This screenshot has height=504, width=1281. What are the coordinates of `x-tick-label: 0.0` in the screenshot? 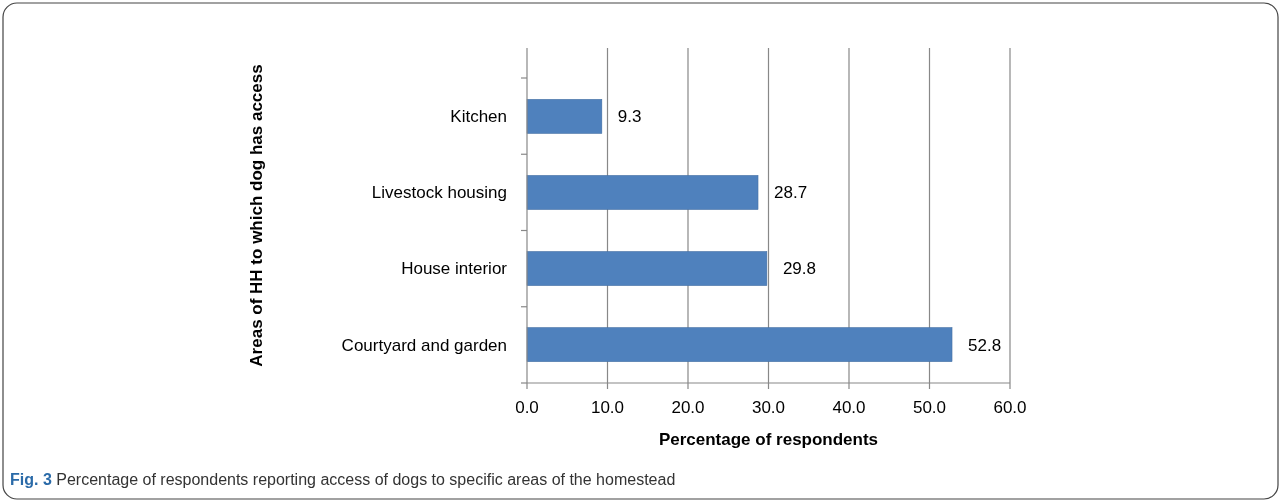 It's located at (527, 407).